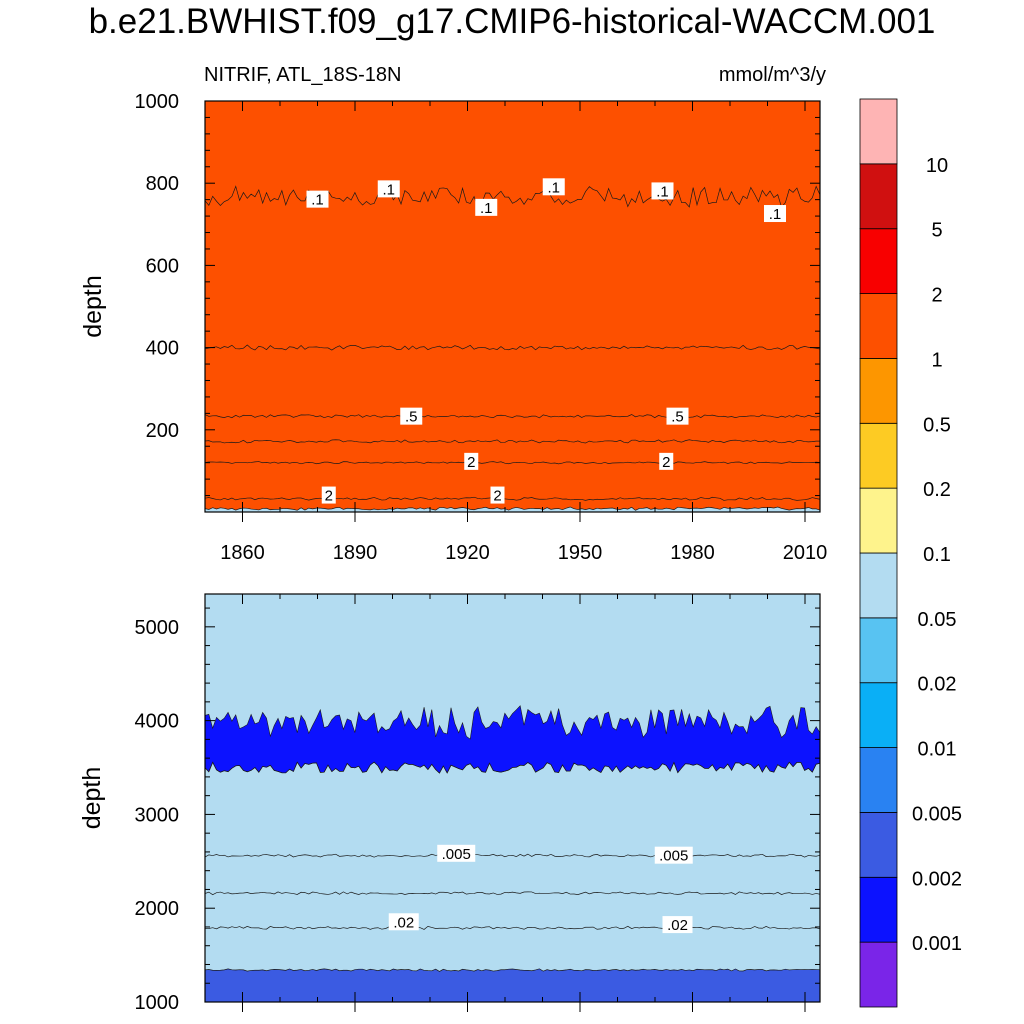  What do you see at coordinates (157, 628) in the screenshot?
I see `y-tick-label: 5000` at bounding box center [157, 628].